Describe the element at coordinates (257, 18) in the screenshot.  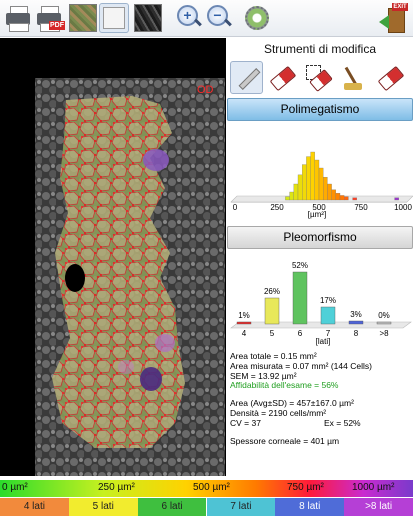
I see `settings-gear-icon` at that location.